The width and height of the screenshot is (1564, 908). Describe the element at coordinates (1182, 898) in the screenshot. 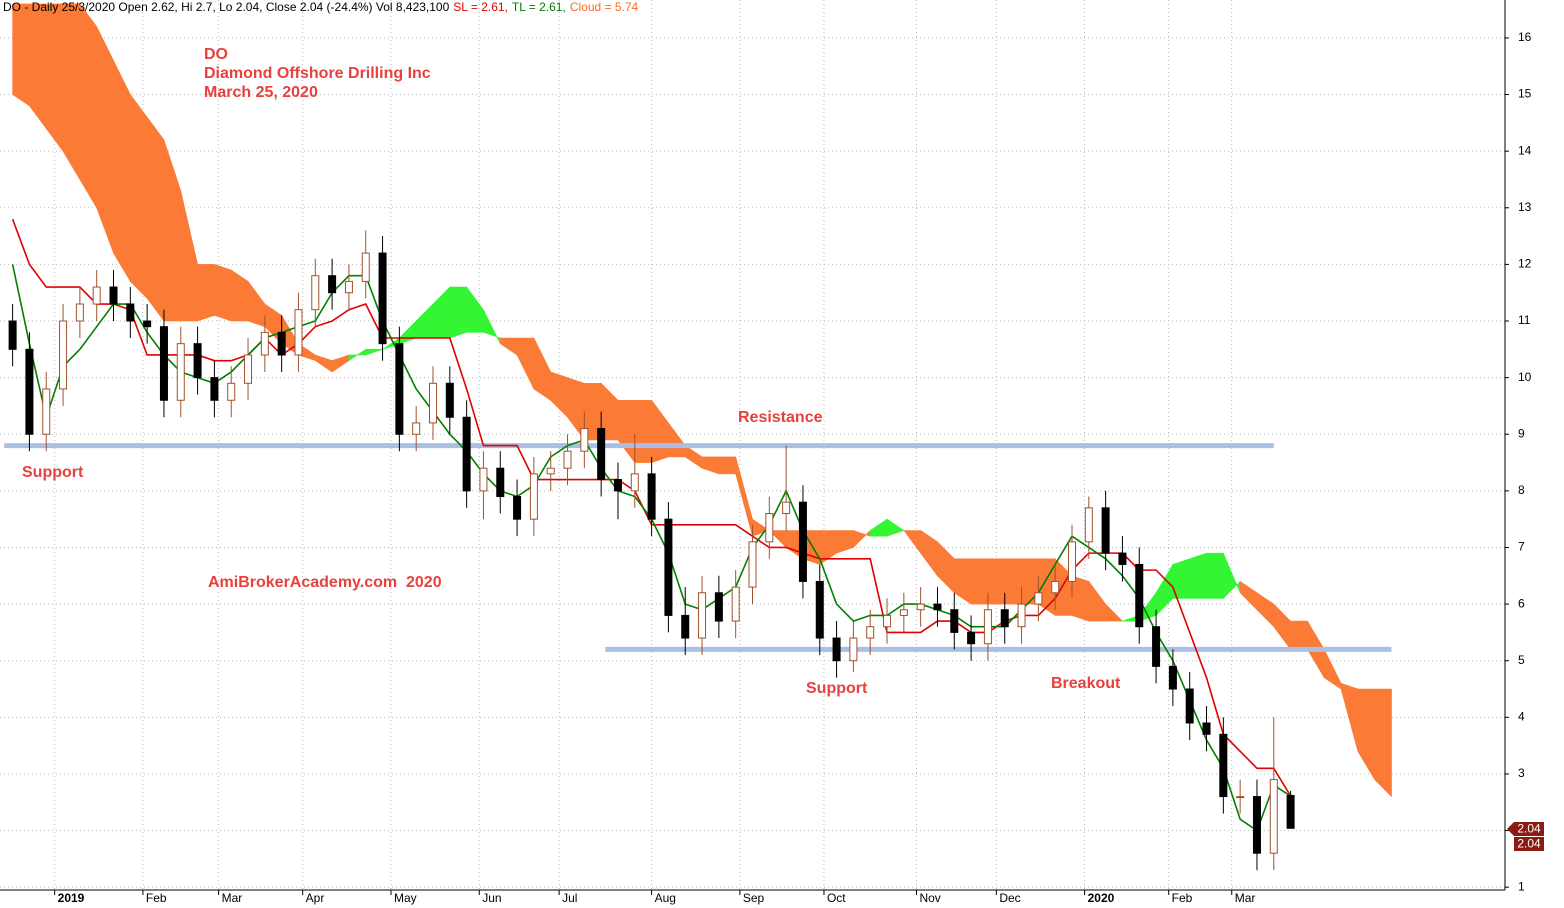

I see `x-tick-label: Feb` at that location.